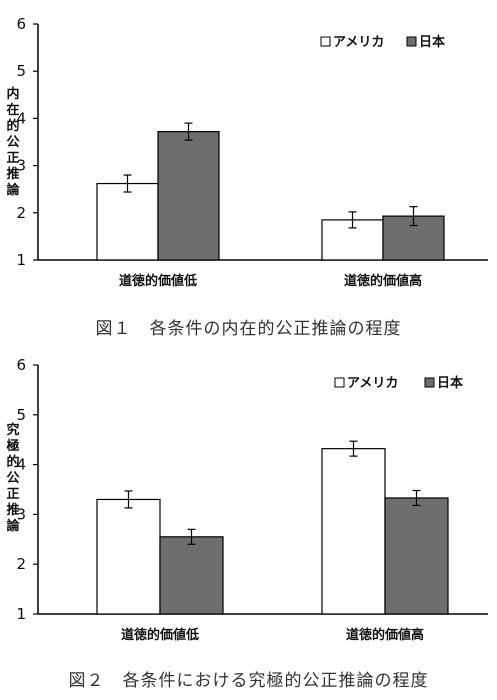  I want to click on y-axis-label: 究極的公正推論, so click(12, 478).